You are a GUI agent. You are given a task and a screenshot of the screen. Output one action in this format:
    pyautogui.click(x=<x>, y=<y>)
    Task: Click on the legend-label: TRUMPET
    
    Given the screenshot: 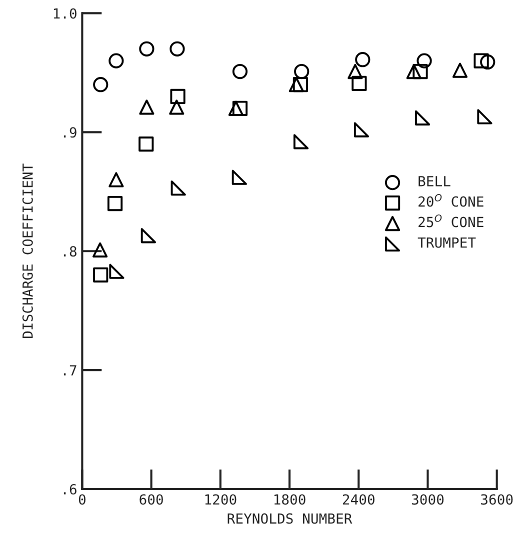 What is the action you would take?
    pyautogui.click(x=447, y=242)
    